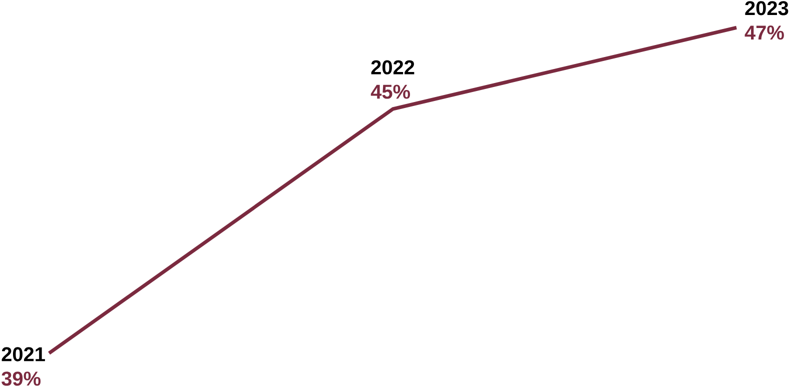 The image size is (790, 387). What do you see at coordinates (764, 33) in the screenshot?
I see `data-label: 47%` at bounding box center [764, 33].